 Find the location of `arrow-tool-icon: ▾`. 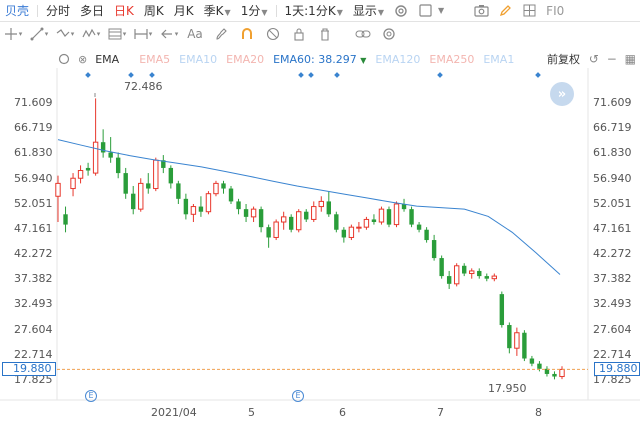

arrow-tool-icon: ▾ is located at coordinates (169, 34).